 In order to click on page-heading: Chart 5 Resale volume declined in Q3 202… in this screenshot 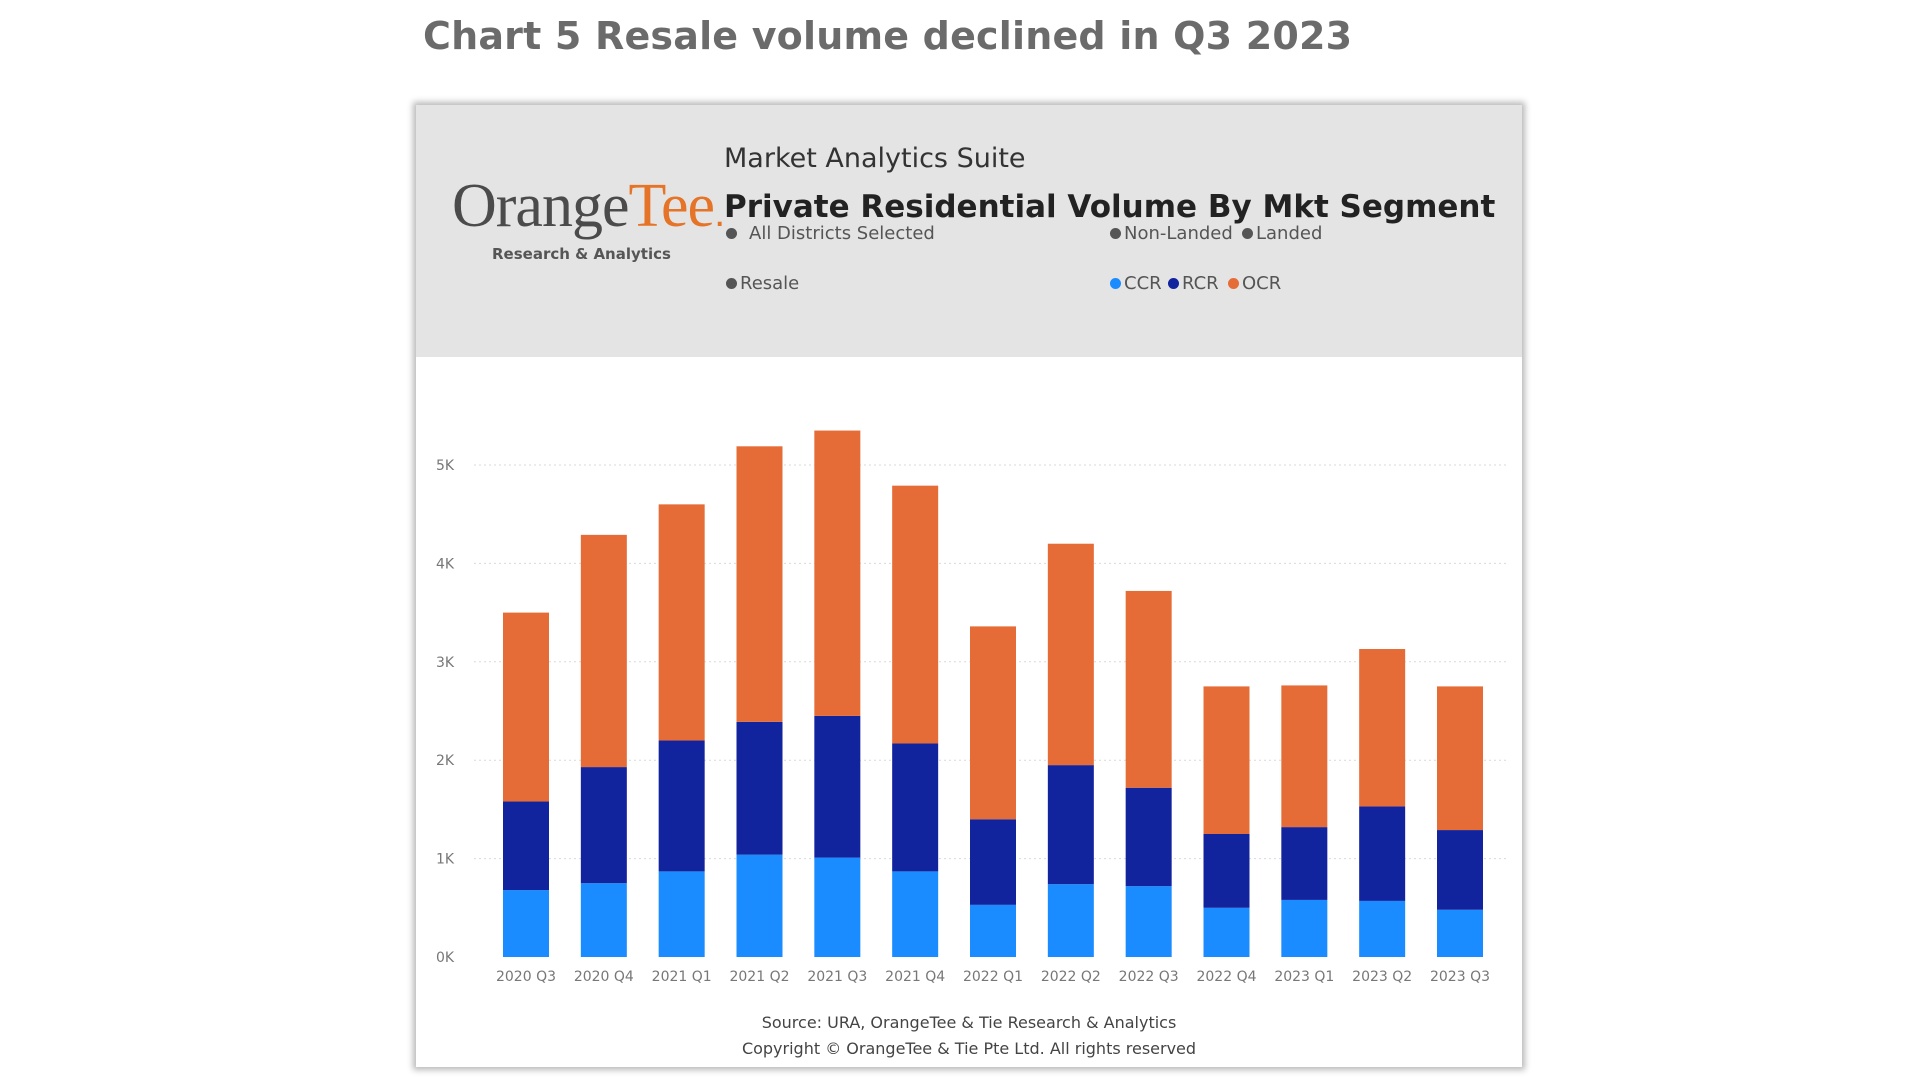, I will do `click(888, 36)`.